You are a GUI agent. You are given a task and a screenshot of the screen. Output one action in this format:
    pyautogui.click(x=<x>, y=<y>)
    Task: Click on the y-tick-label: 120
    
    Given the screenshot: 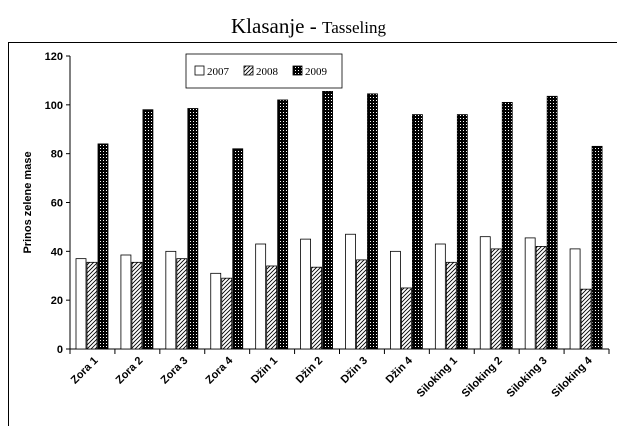 What is the action you would take?
    pyautogui.click(x=54, y=57)
    